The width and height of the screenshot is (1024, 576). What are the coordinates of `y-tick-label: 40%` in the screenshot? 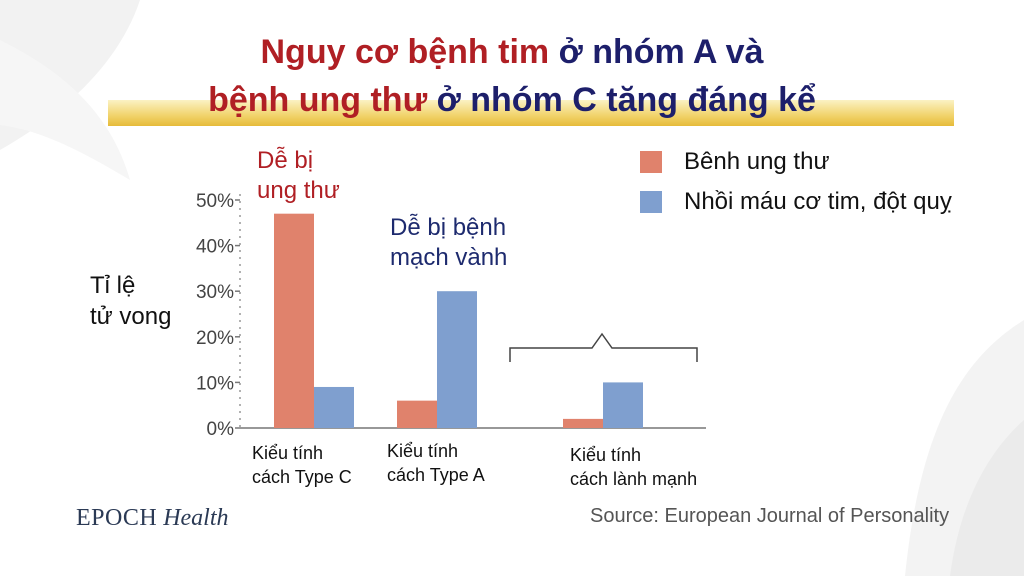 It's located at (215, 247).